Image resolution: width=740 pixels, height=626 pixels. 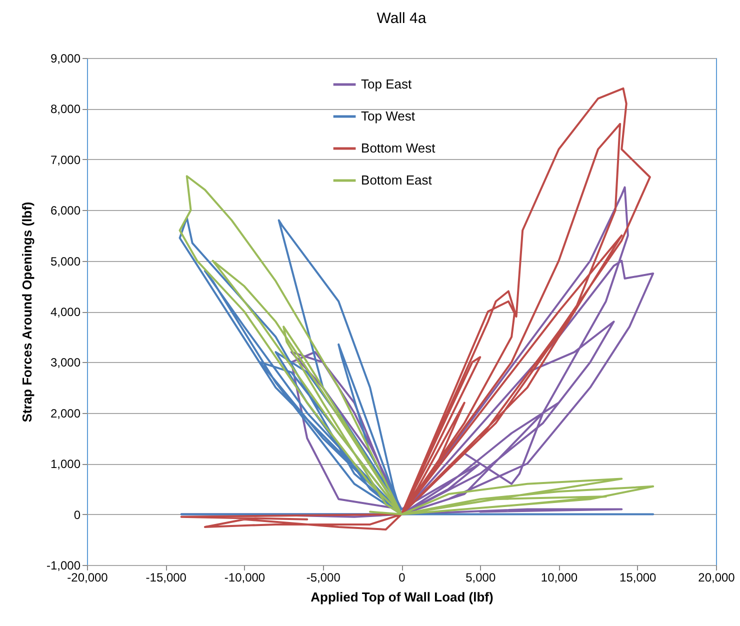 I want to click on legend-label: Bottom East, so click(x=396, y=180).